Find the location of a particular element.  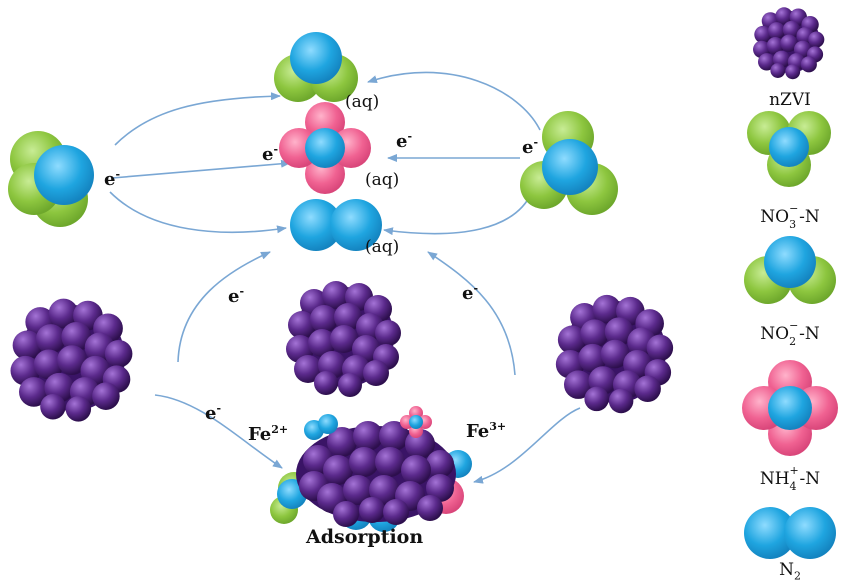

label-fe2: Fe2+ is located at coordinates (268, 434).